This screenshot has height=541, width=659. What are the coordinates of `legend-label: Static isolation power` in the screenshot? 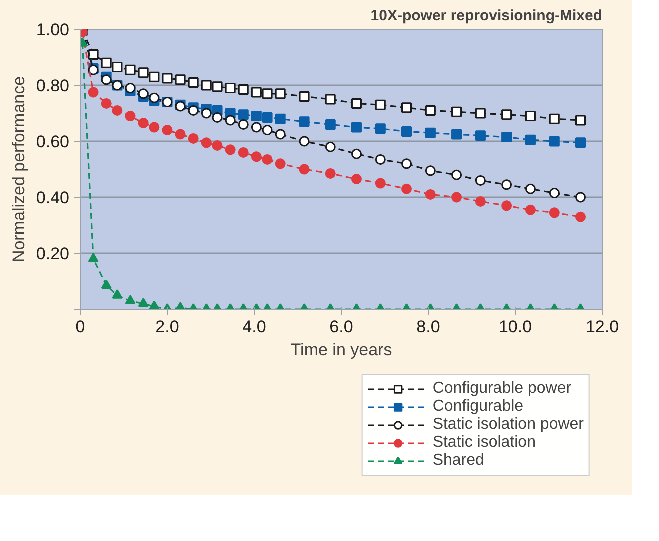 It's located at (508, 425).